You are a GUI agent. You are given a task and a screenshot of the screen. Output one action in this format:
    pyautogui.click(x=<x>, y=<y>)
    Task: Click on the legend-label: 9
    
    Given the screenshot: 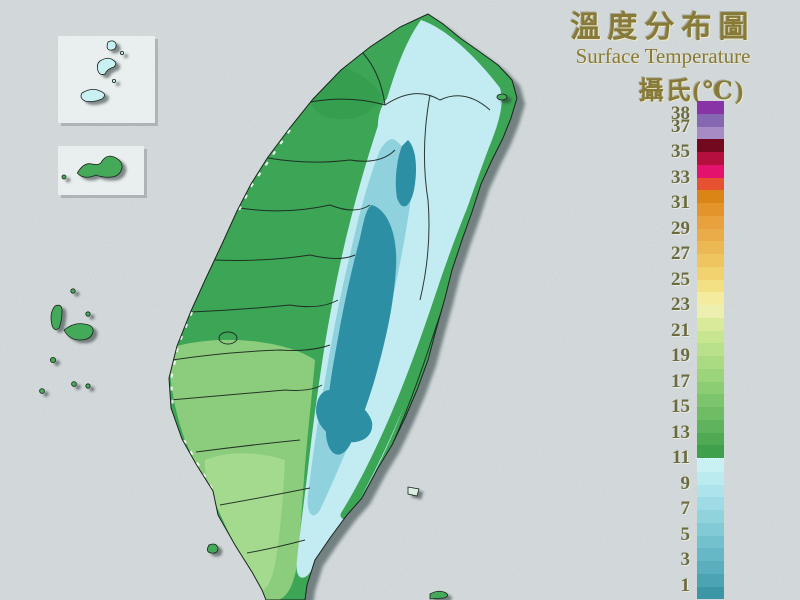 What is the action you would take?
    pyautogui.click(x=685, y=483)
    